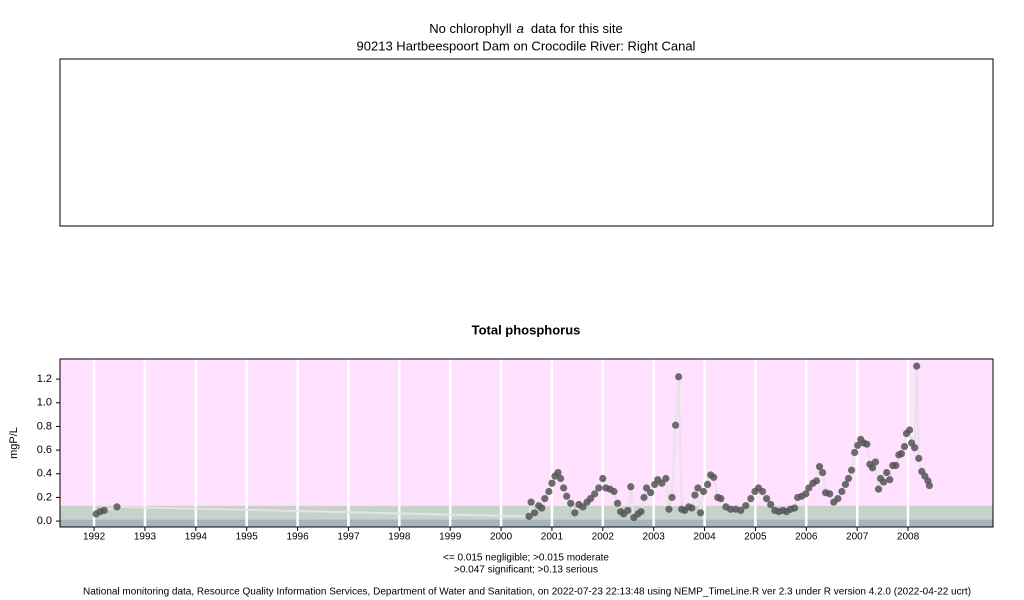  I want to click on x-tick-label: 2004, so click(704, 537).